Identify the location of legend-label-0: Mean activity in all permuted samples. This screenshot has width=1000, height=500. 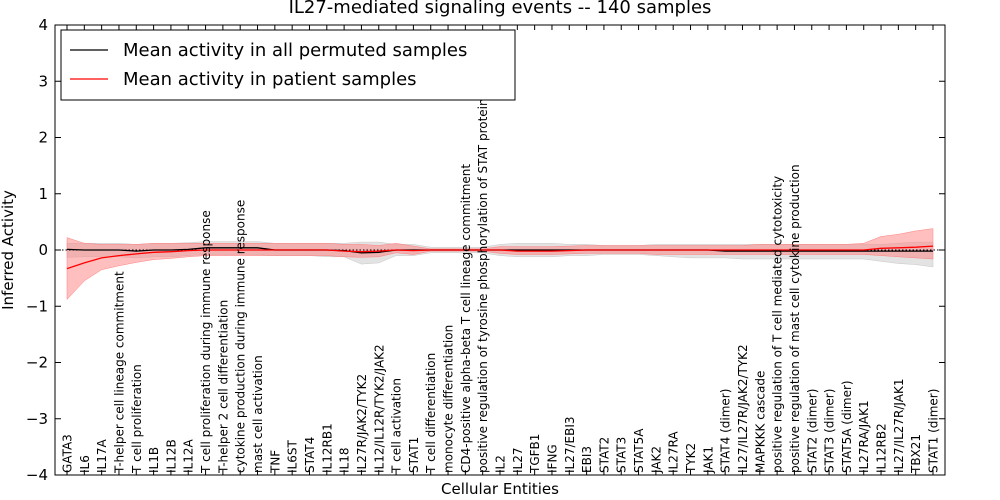
(295, 50).